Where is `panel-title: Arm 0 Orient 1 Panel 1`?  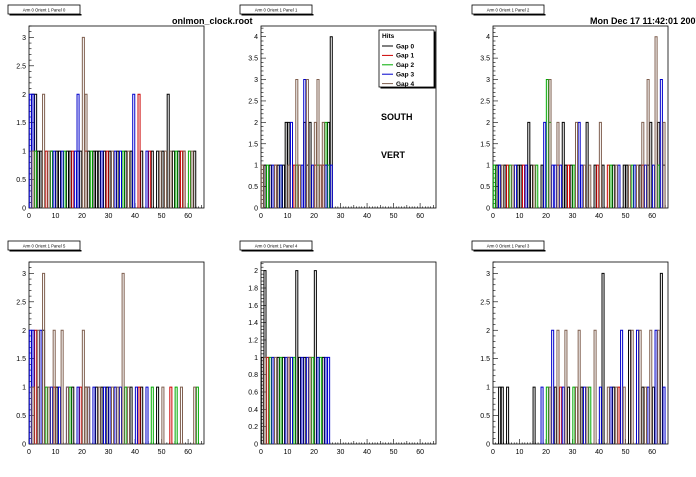 panel-title: Arm 0 Orient 1 Panel 1 is located at coordinates (276, 10).